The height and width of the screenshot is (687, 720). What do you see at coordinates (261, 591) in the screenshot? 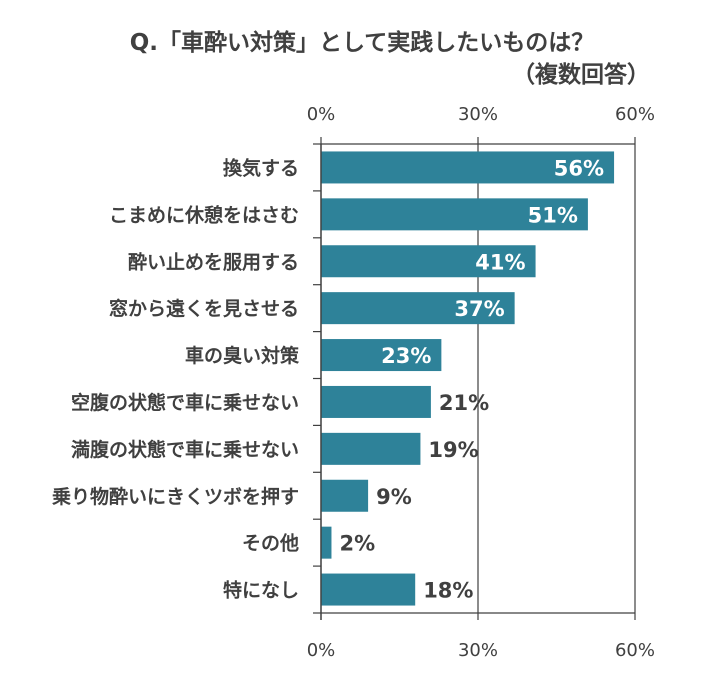
I see `category-label: 特になし` at bounding box center [261, 591].